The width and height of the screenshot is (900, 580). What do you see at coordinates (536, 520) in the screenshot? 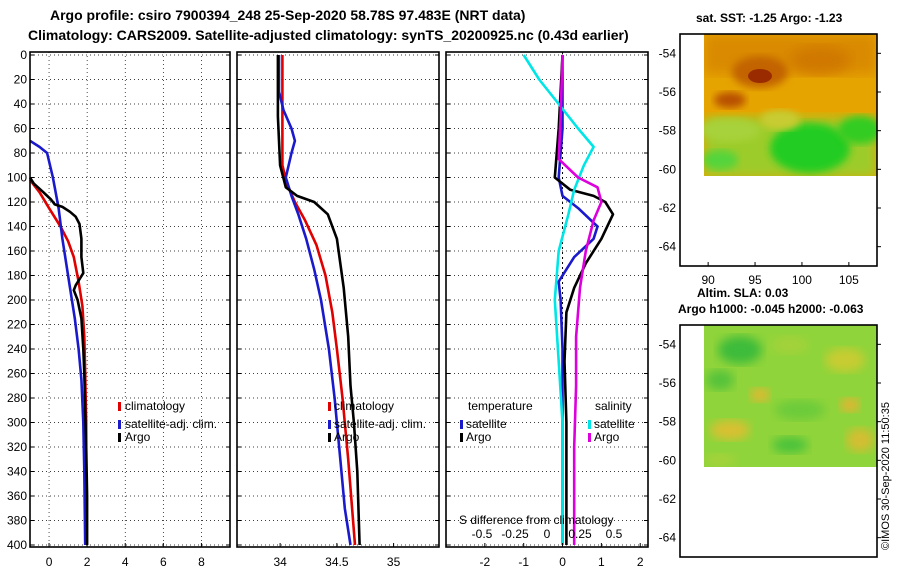
I see `salinity-axis-note: S difference from climatology` at bounding box center [536, 520].